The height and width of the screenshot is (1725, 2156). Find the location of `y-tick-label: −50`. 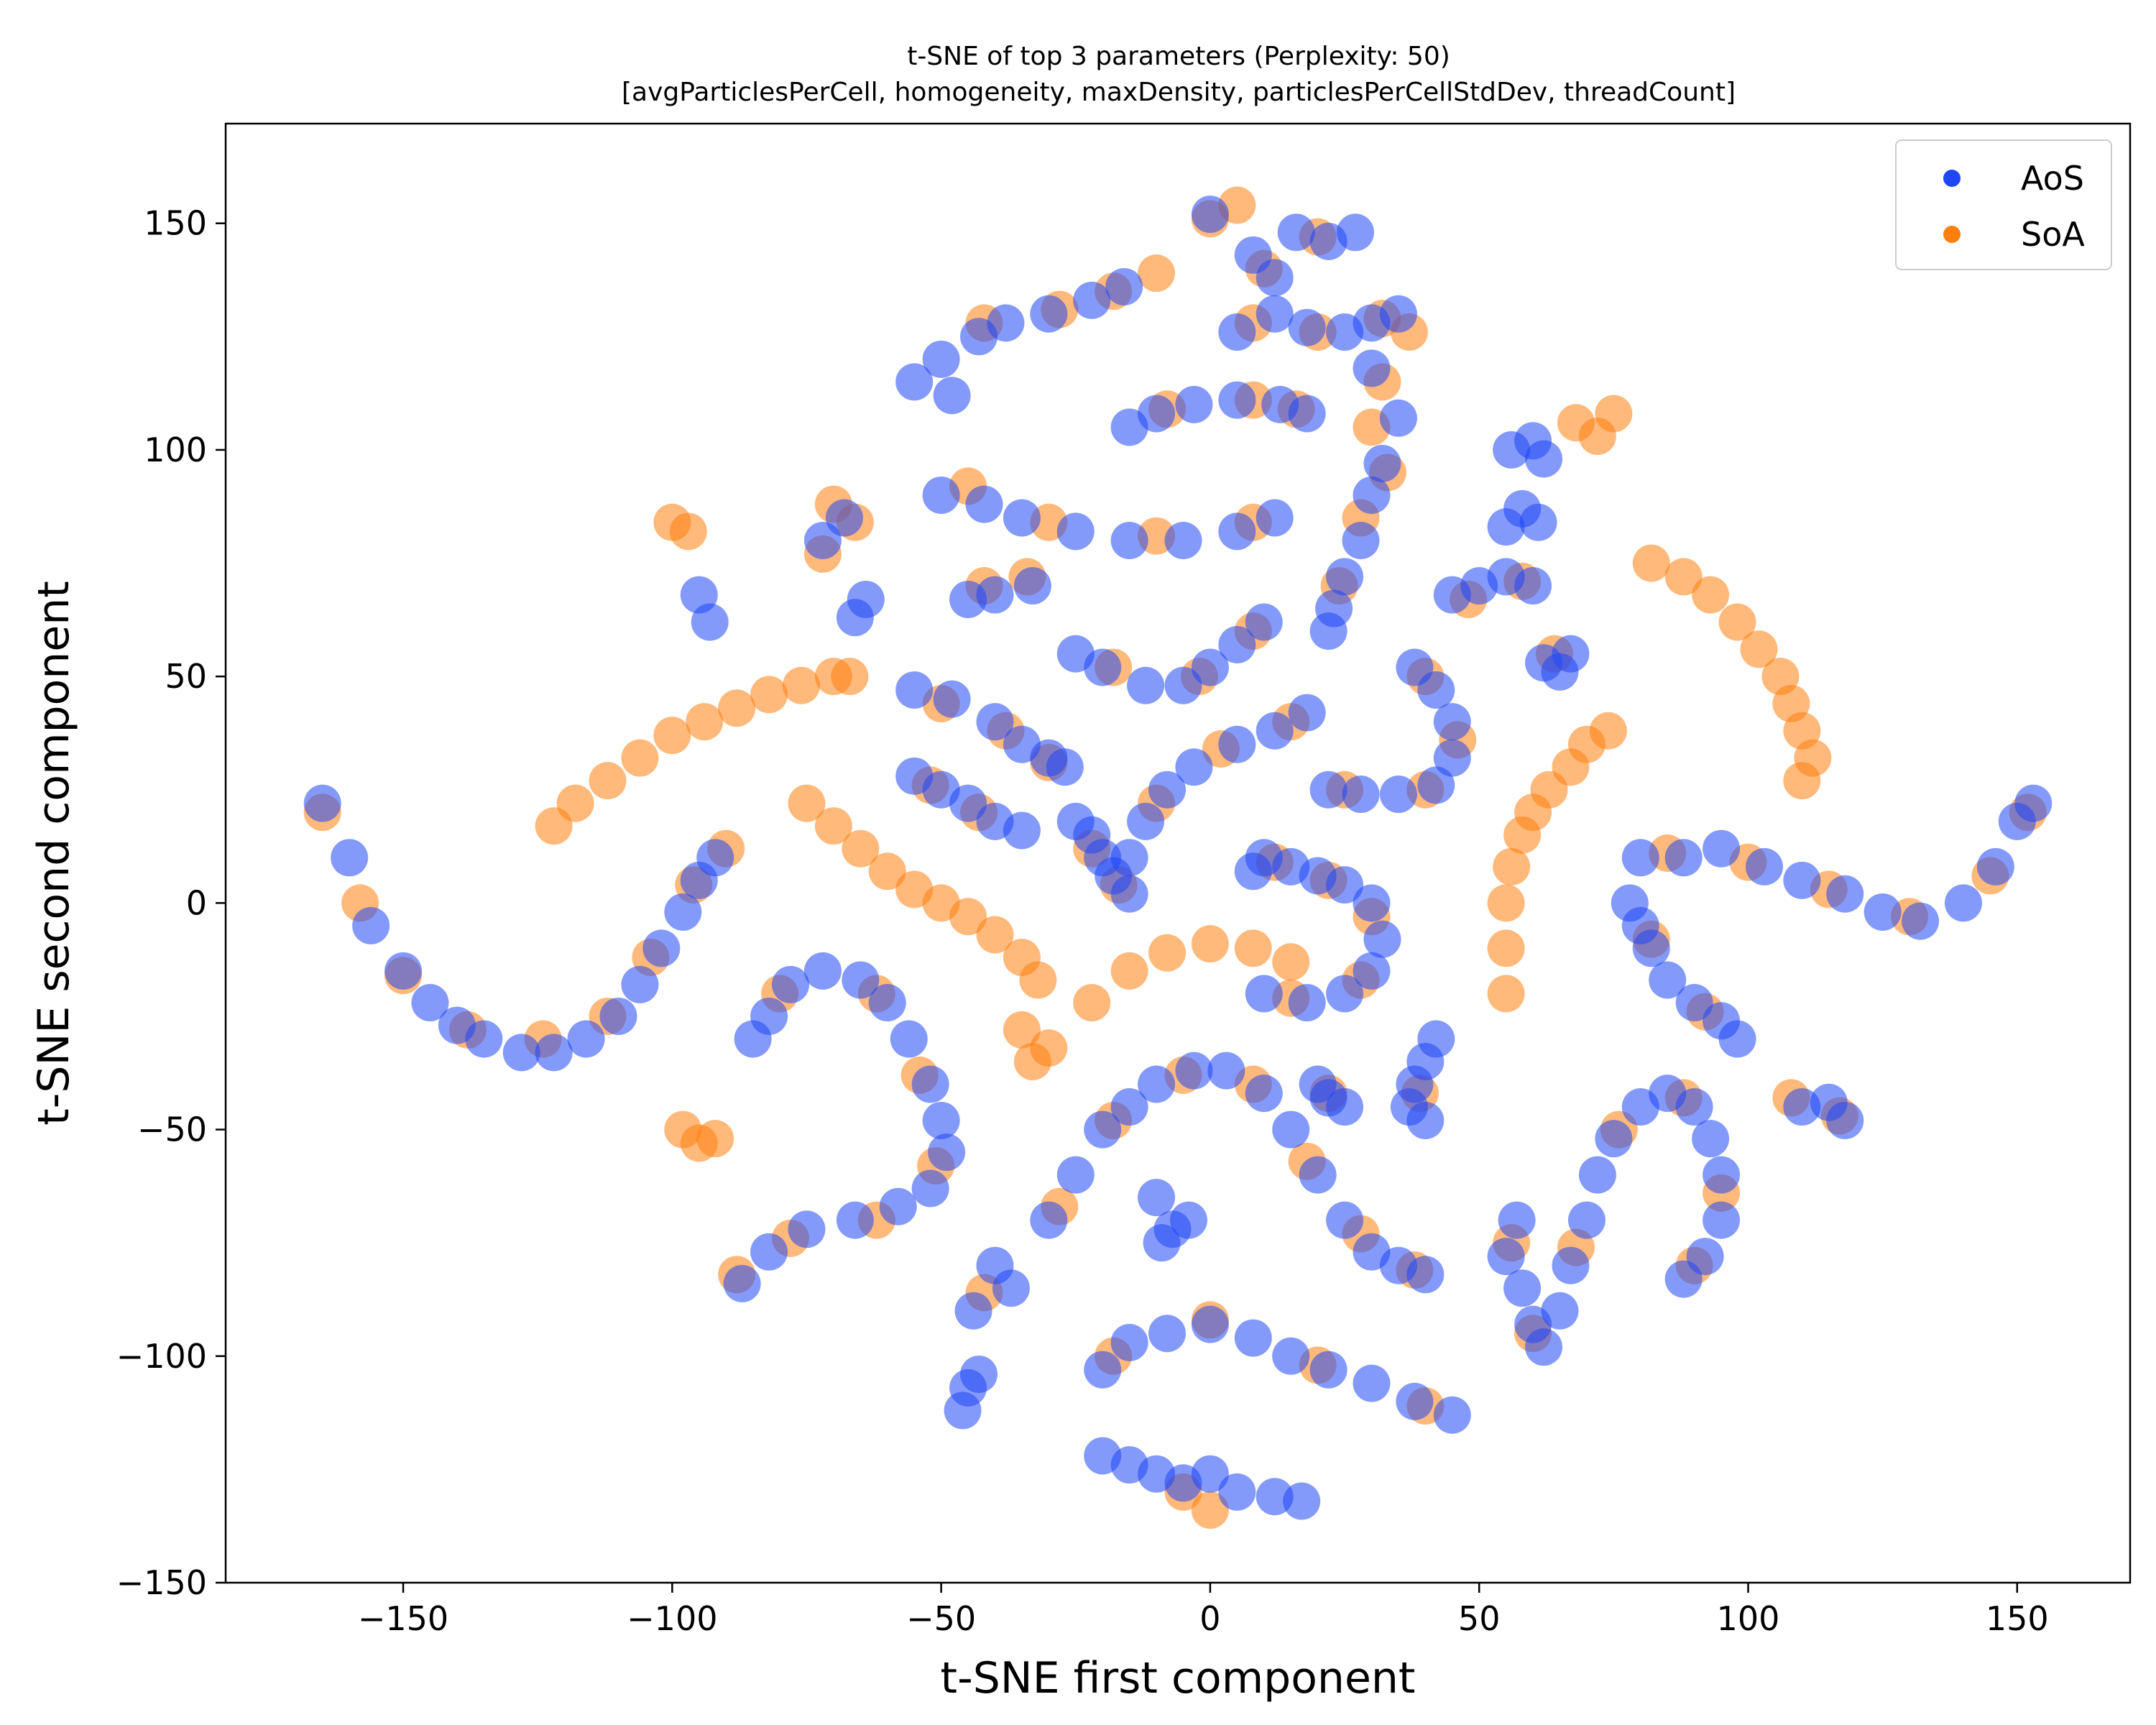

y-tick-label: −50 is located at coordinates (172, 1129).